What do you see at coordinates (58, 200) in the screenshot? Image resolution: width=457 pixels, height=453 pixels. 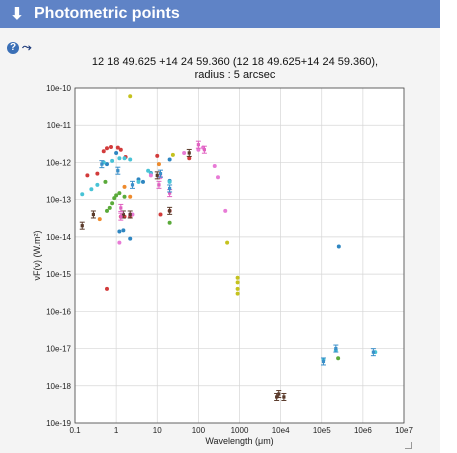 I see `y-tick-label: 10e-13` at bounding box center [58, 200].